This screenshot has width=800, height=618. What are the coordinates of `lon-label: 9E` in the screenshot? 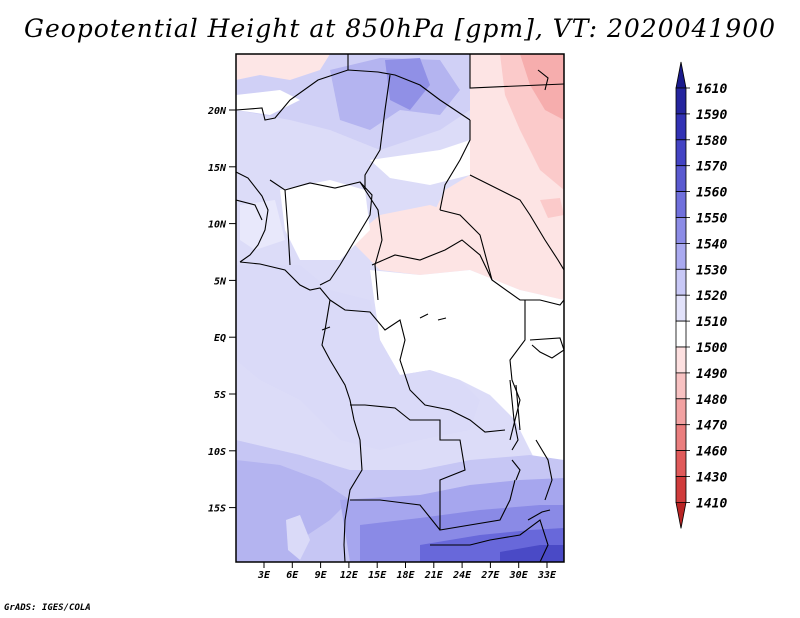 It's located at (321, 575).